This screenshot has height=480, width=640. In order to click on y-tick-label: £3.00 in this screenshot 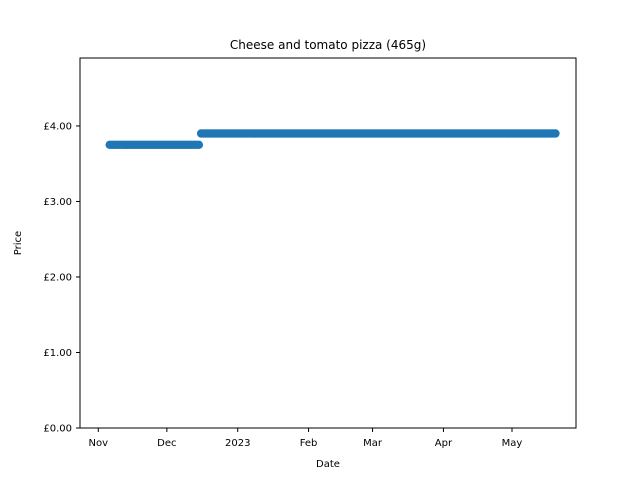, I will do `click(57, 202)`.